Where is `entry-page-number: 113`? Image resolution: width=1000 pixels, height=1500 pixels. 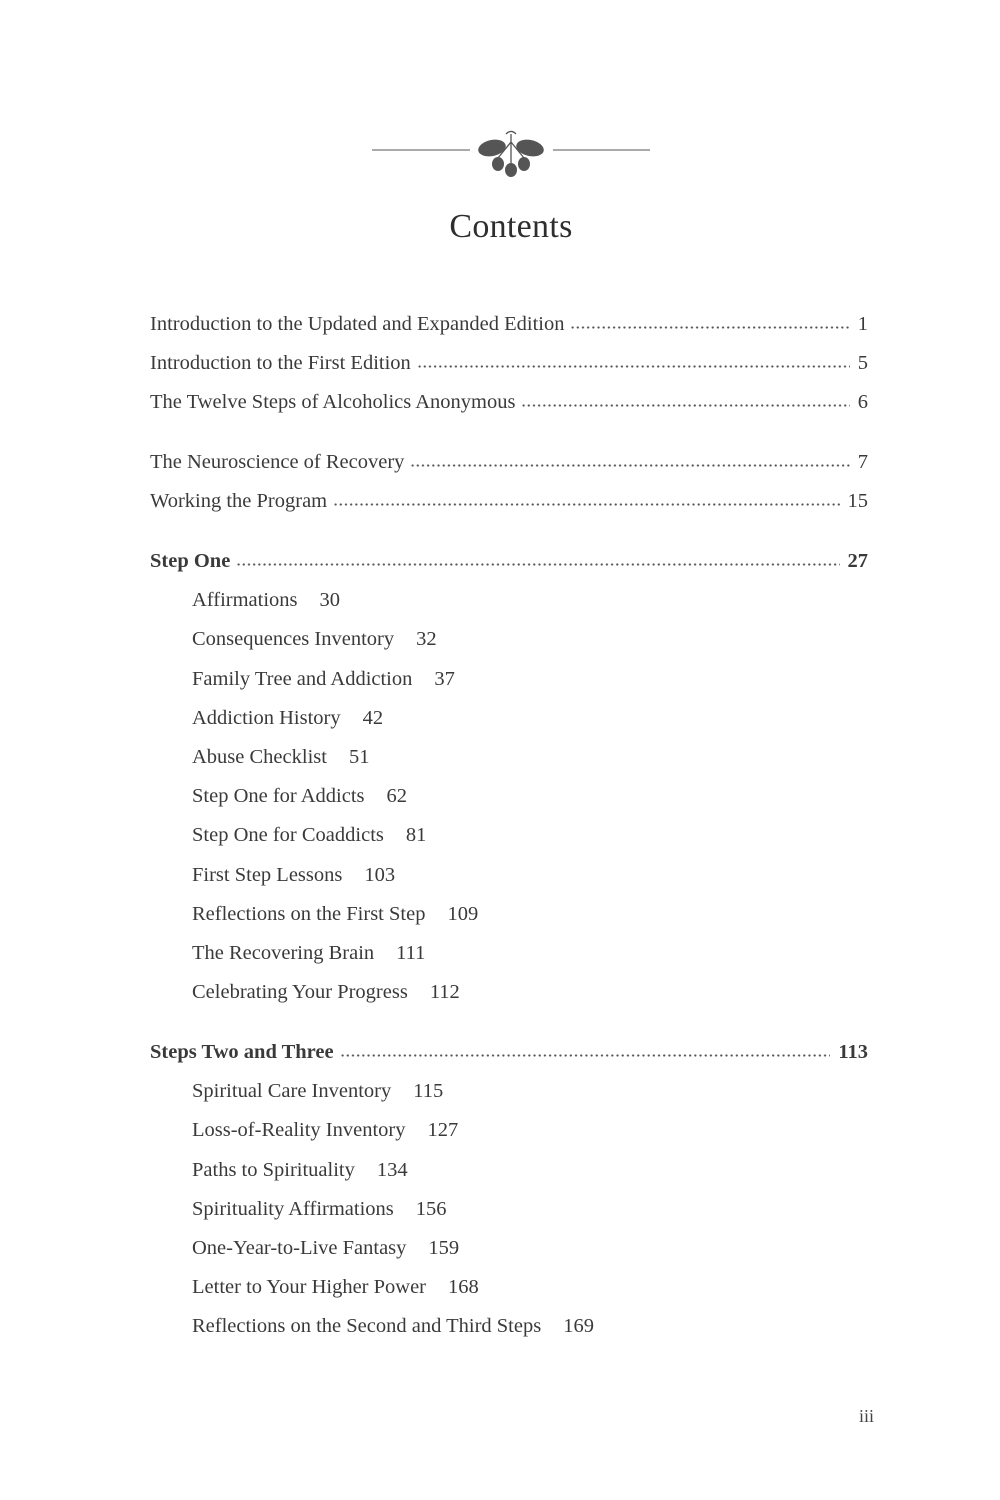 entry-page-number: 113 is located at coordinates (853, 1052).